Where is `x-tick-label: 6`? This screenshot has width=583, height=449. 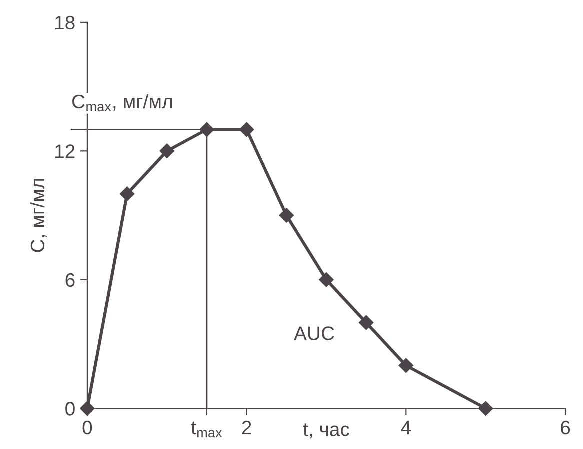 x-tick-label: 6 is located at coordinates (565, 427).